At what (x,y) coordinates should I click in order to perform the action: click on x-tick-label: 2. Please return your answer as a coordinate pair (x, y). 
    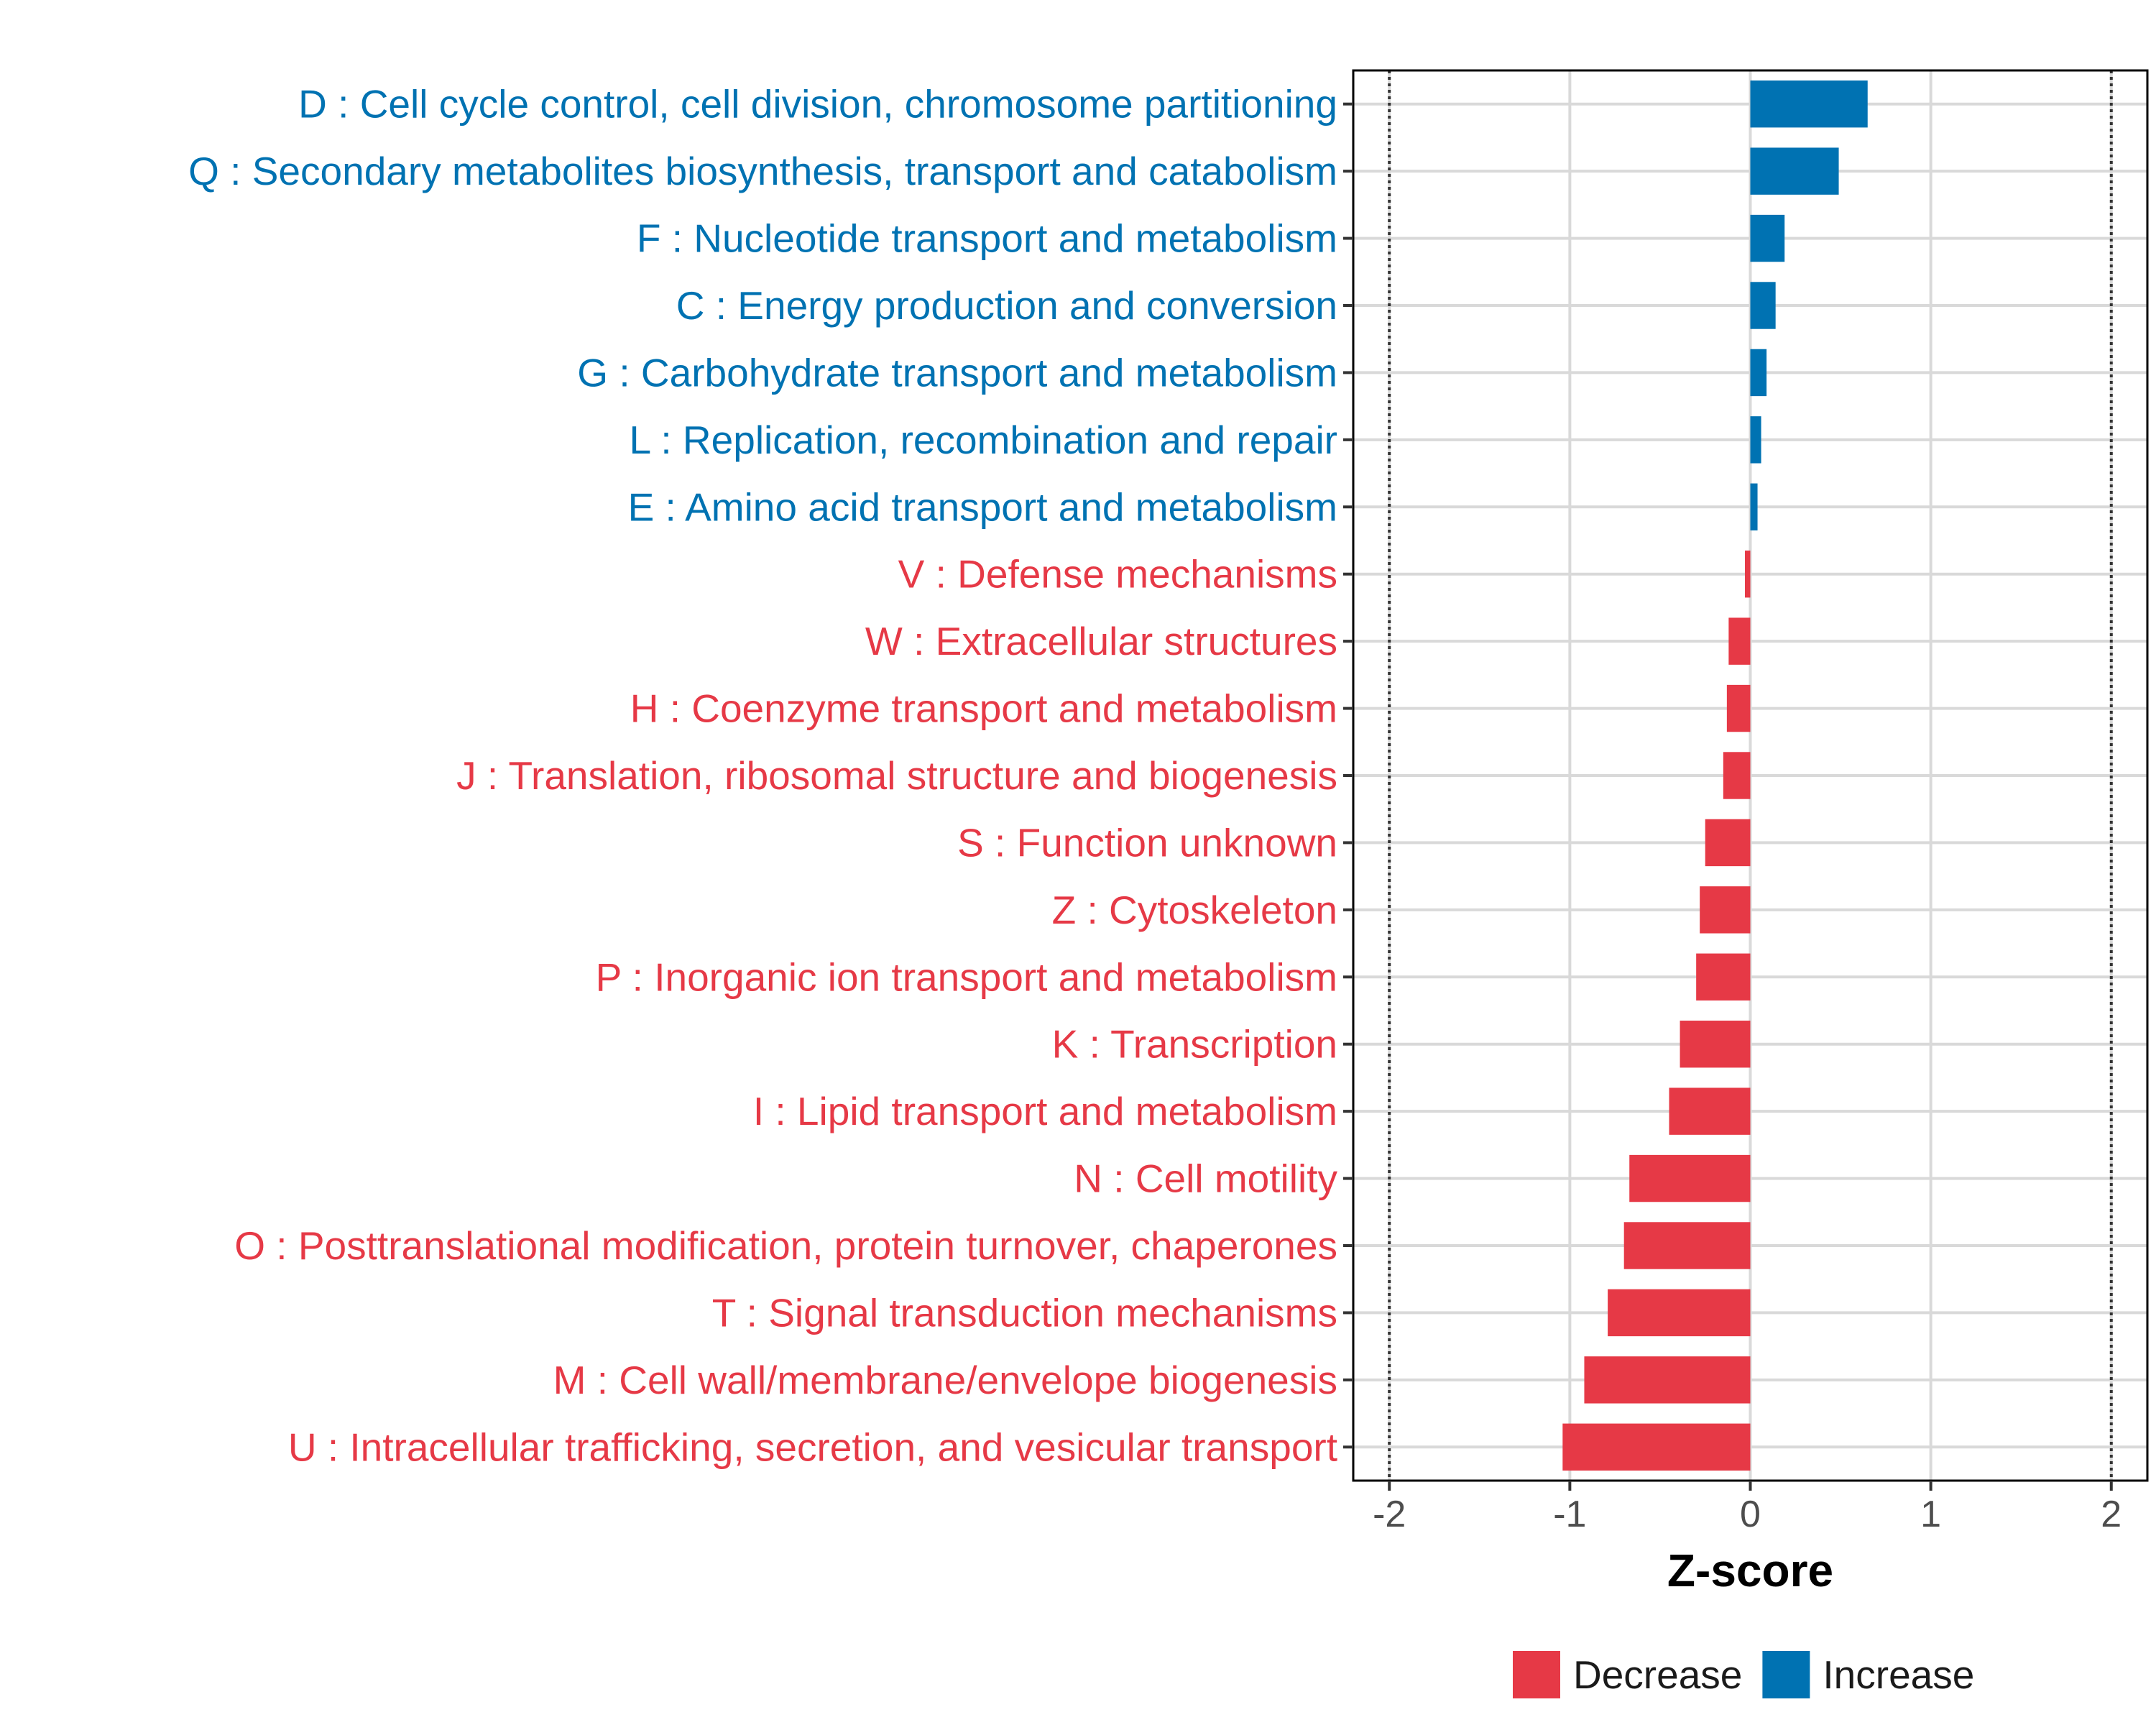
    Looking at the image, I should click on (2111, 1514).